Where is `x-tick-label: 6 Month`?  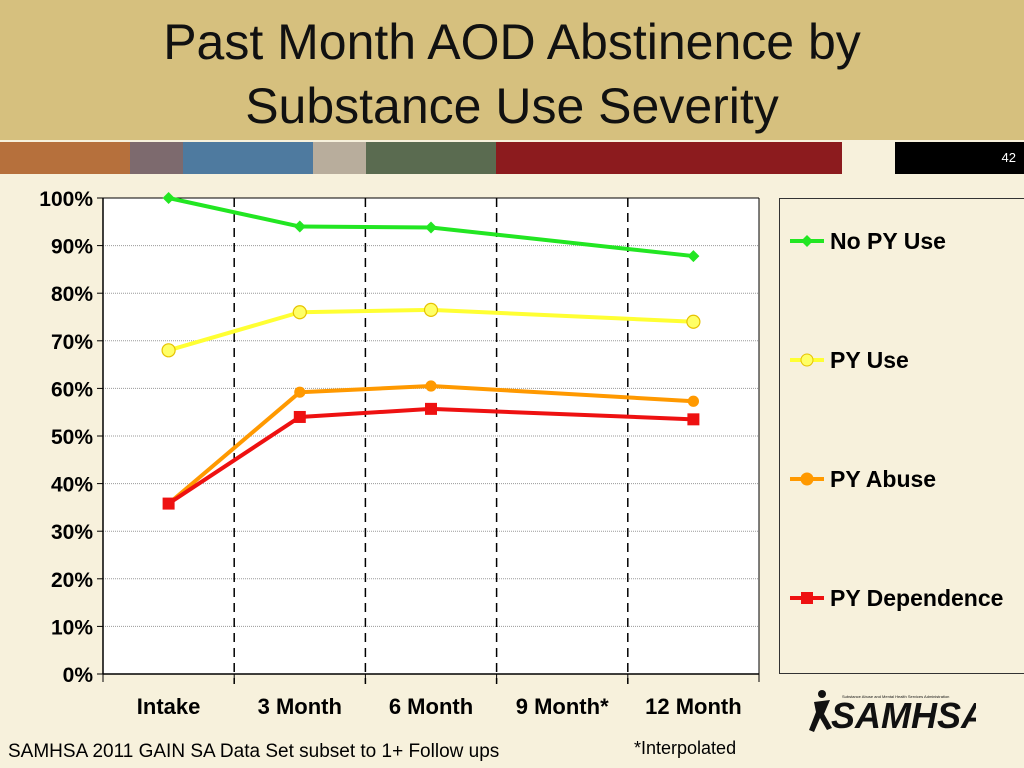 x-tick-label: 6 Month is located at coordinates (431, 706).